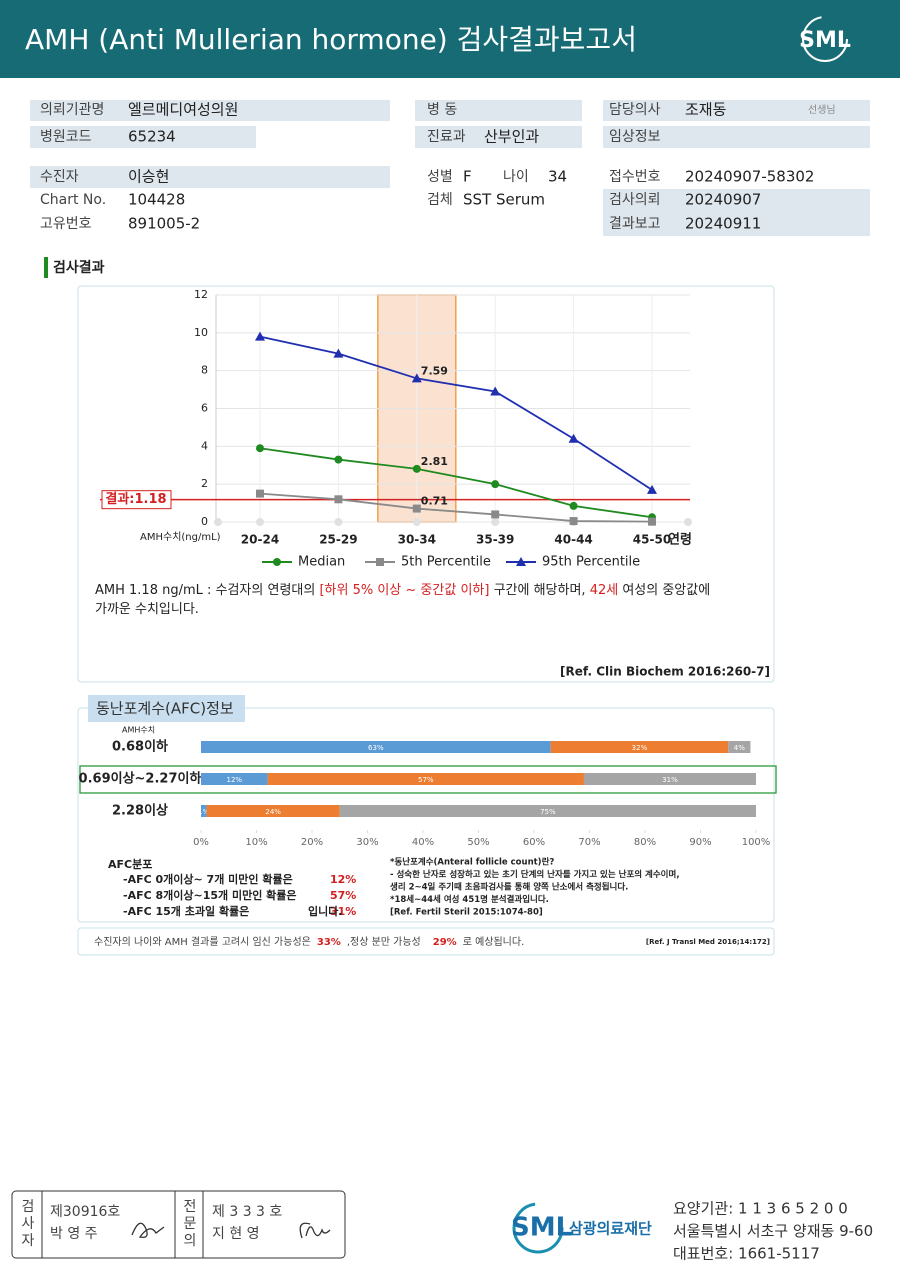 This screenshot has height=1271, width=900. What do you see at coordinates (59, 177) in the screenshot?
I see `field-label: 수진자` at bounding box center [59, 177].